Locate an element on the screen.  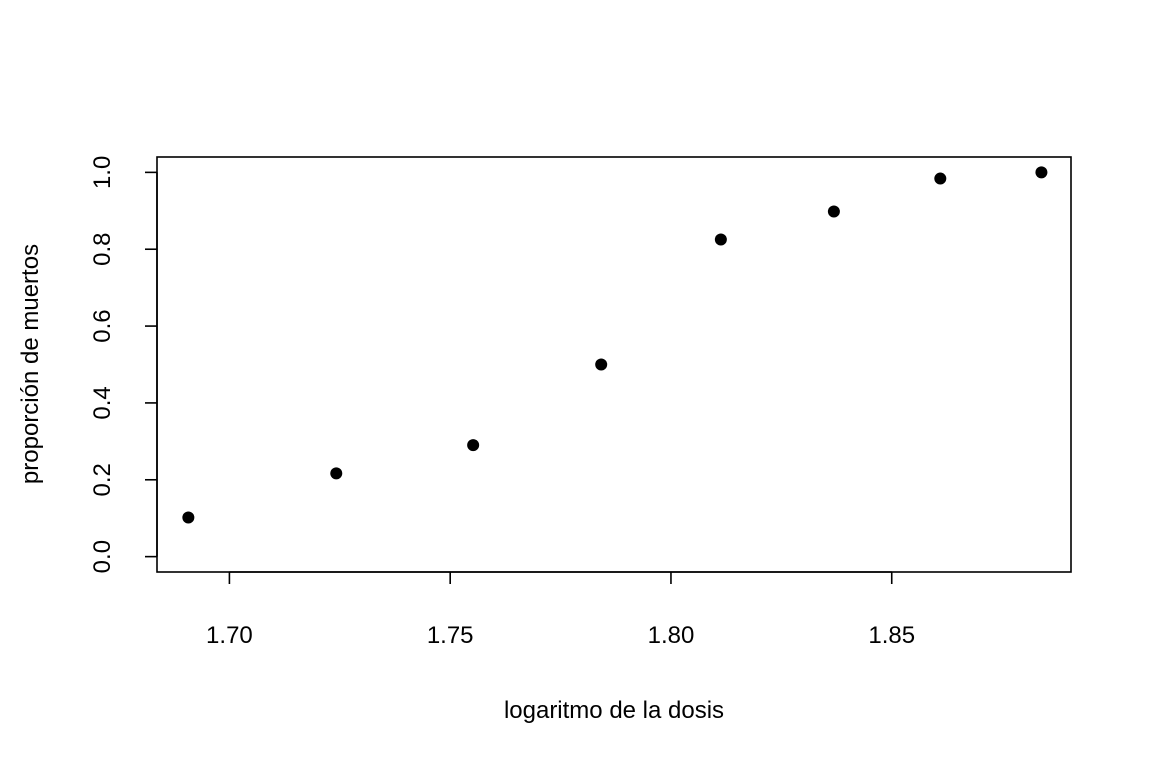
y-tick-label: 0.6 is located at coordinates (102, 325).